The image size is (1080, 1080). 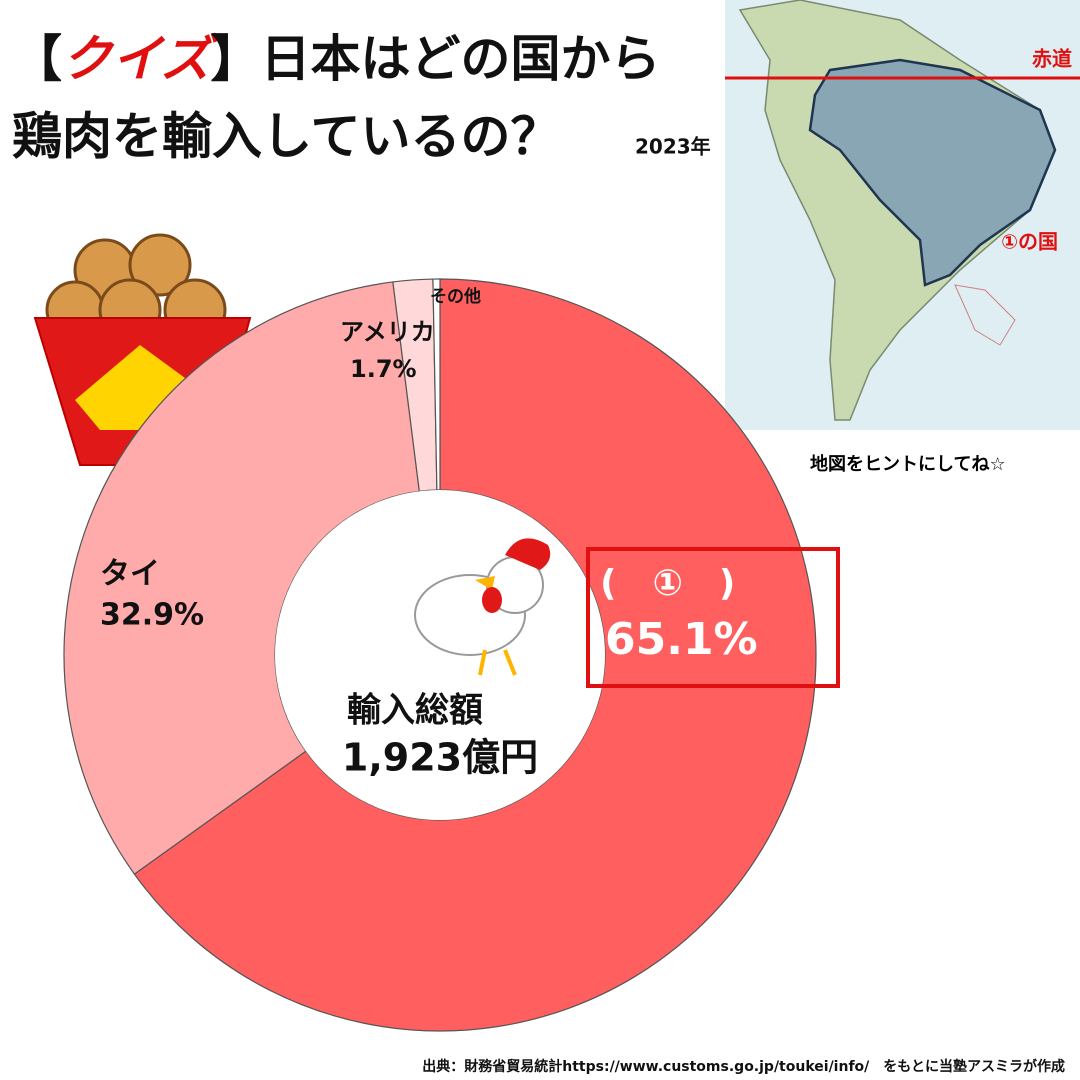 I want to click on year: 2023年, so click(x=673, y=147).